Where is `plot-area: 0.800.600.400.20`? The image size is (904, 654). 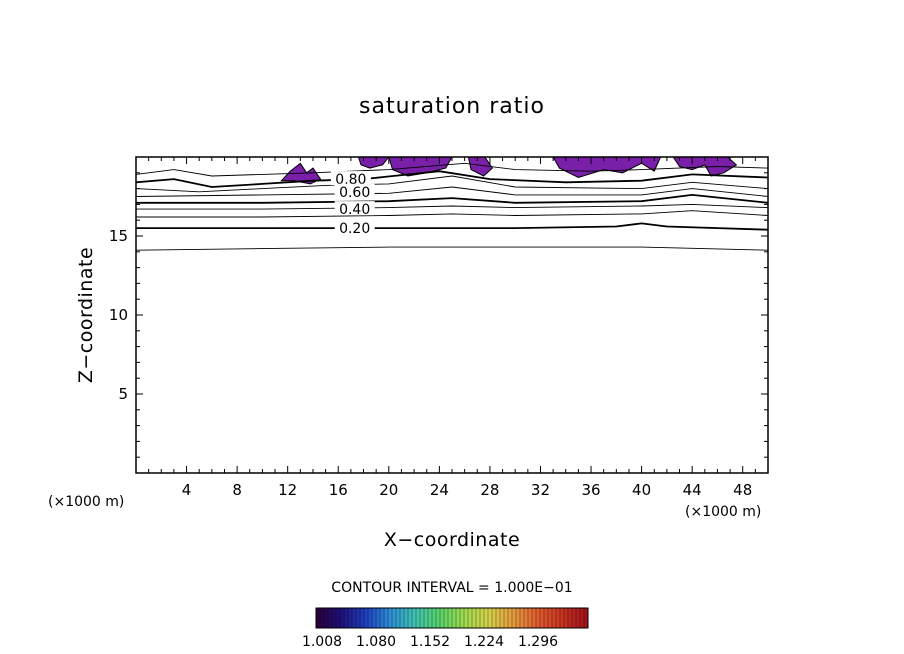
plot-area: 0.800.600.400.20 is located at coordinates (452, 203).